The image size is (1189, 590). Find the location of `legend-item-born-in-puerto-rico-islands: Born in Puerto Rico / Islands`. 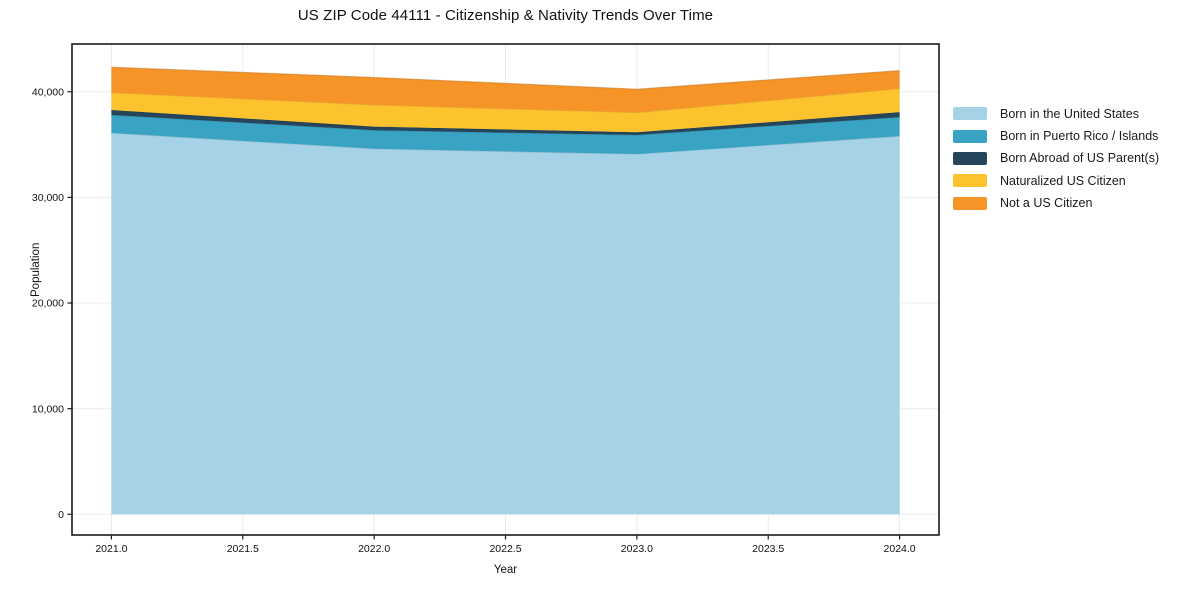

legend-item-born-in-puerto-rico-islands: Born in Puerto Rico / Islands is located at coordinates (1056, 136).